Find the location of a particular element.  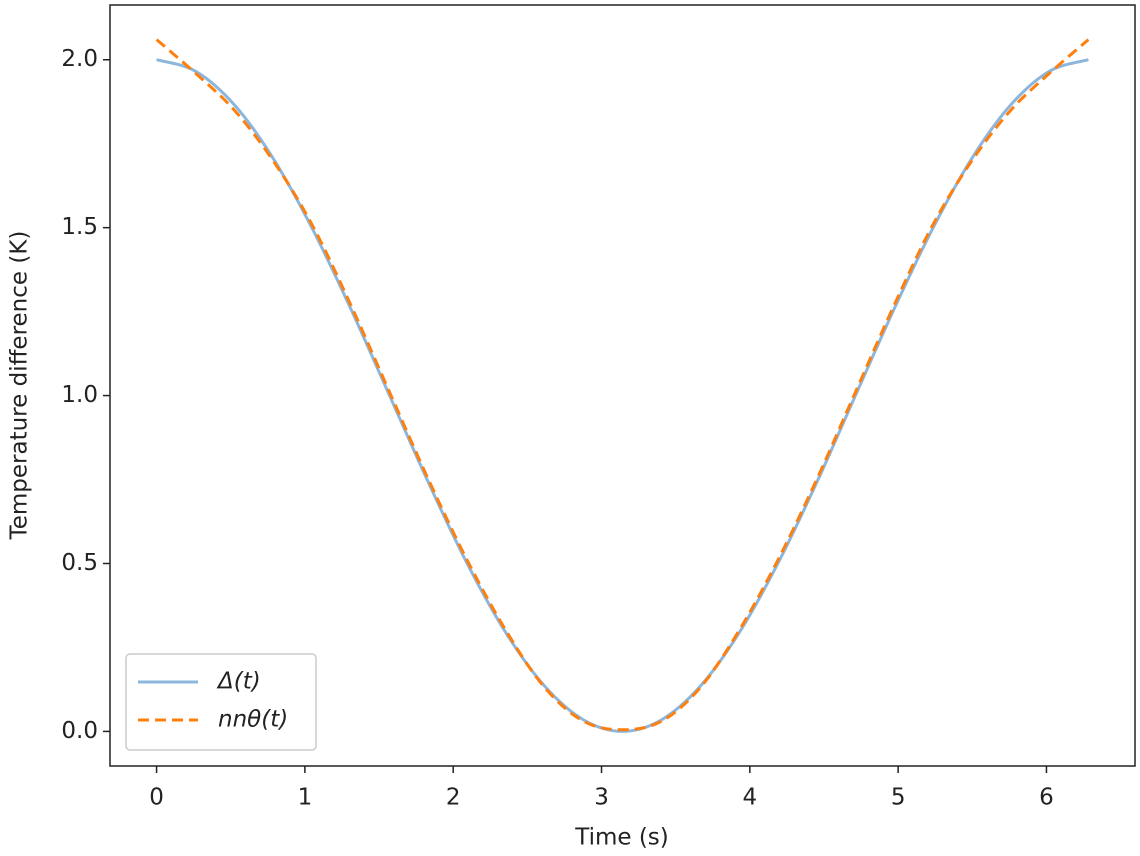

x-tick-label: 4 is located at coordinates (750, 798).